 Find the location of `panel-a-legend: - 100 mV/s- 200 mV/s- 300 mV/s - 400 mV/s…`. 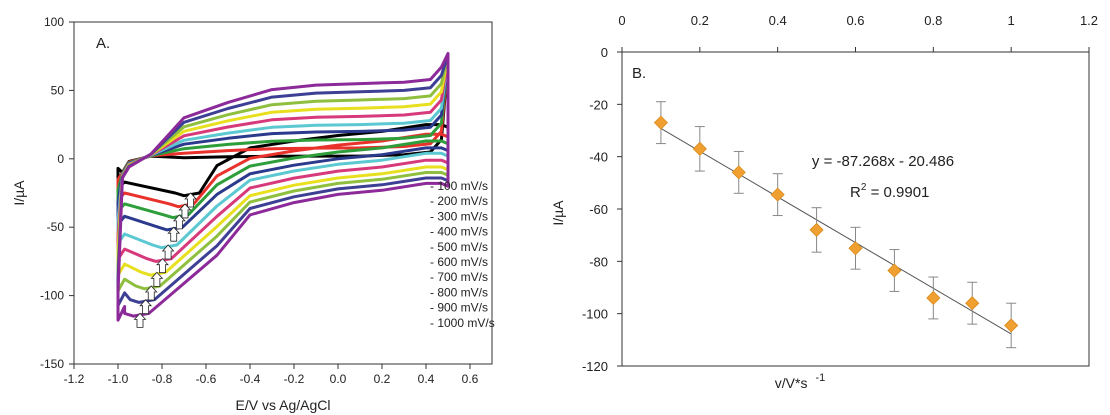

panel-a-legend: - 100 mV/s- 200 mV/s- 300 mV/s - 400 mV/s… is located at coordinates (462, 254).